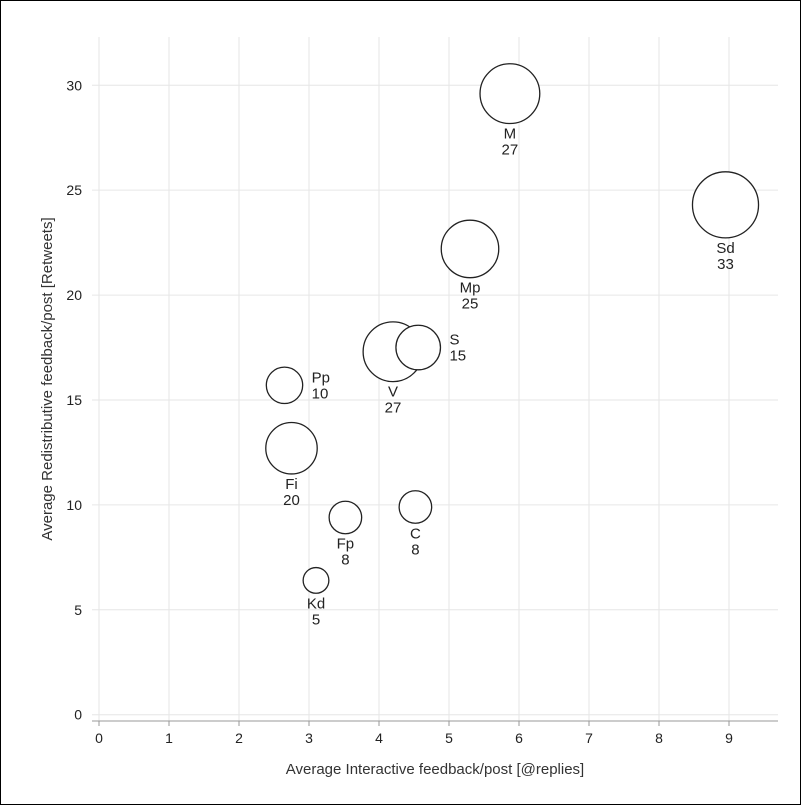  What do you see at coordinates (320, 393) in the screenshot?
I see `bubble-value-label: 10` at bounding box center [320, 393].